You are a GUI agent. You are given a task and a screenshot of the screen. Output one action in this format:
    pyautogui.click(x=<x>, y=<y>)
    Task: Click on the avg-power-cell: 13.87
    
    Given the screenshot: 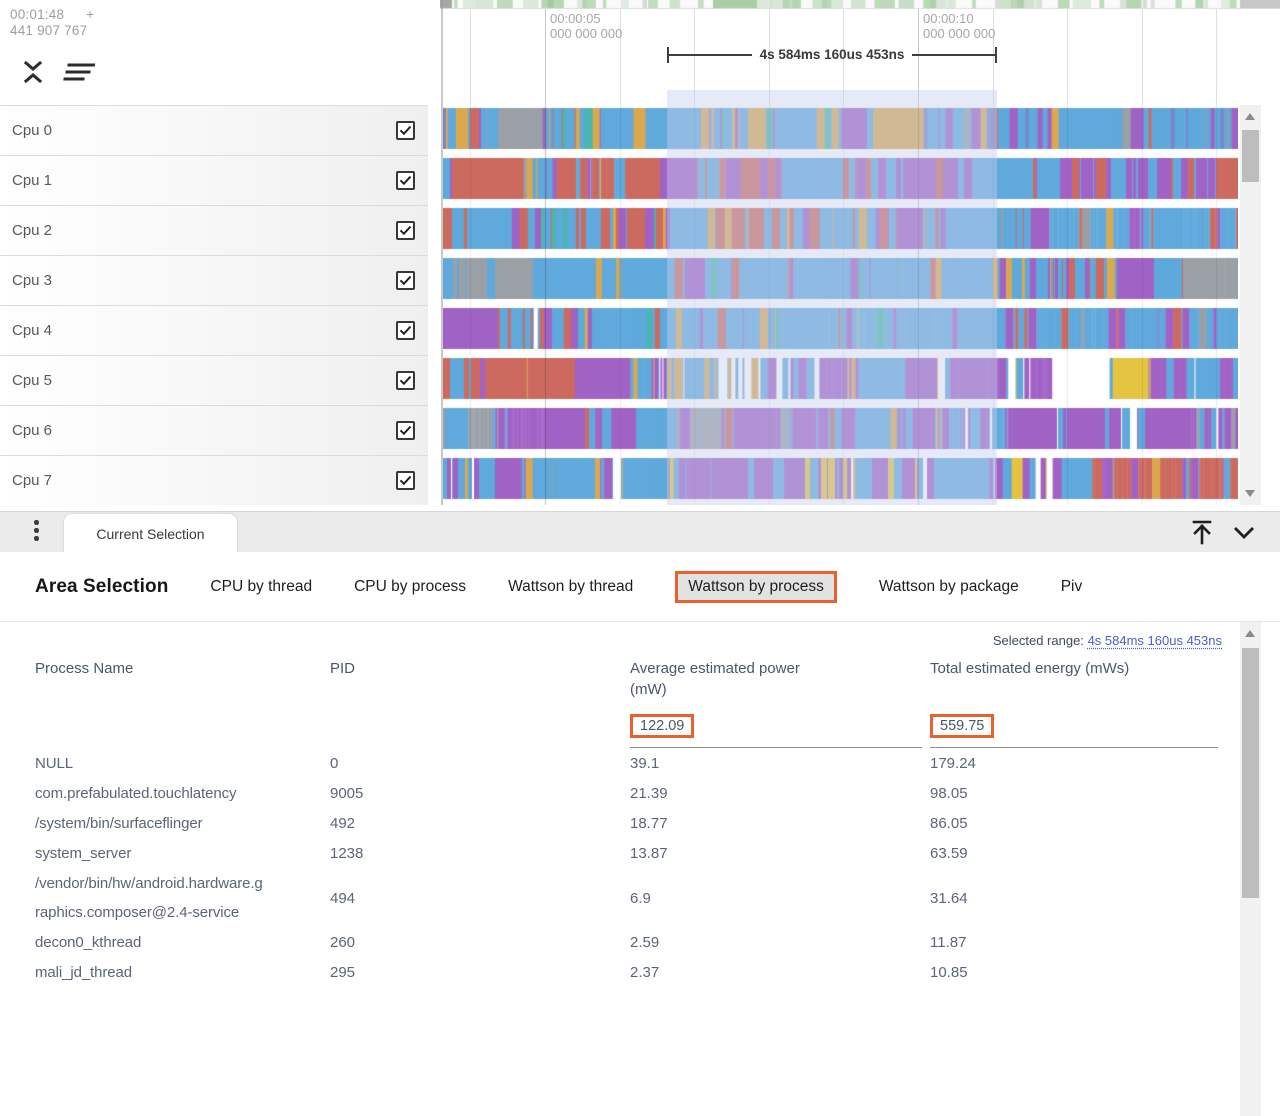 What is the action you would take?
    pyautogui.click(x=649, y=853)
    